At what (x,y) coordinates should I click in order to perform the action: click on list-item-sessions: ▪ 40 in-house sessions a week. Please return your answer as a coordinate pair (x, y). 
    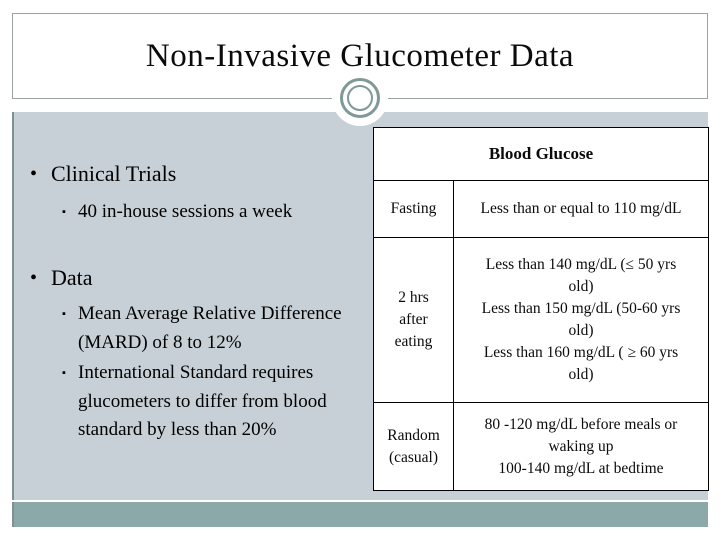
    Looking at the image, I should click on (177, 212).